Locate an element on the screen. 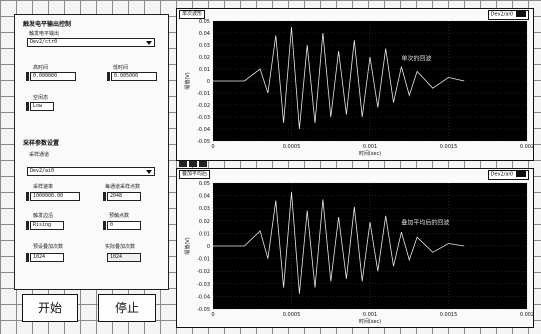 The width and height of the screenshot is (541, 334). pretrigger-label: 预触点数 is located at coordinates (119, 216).